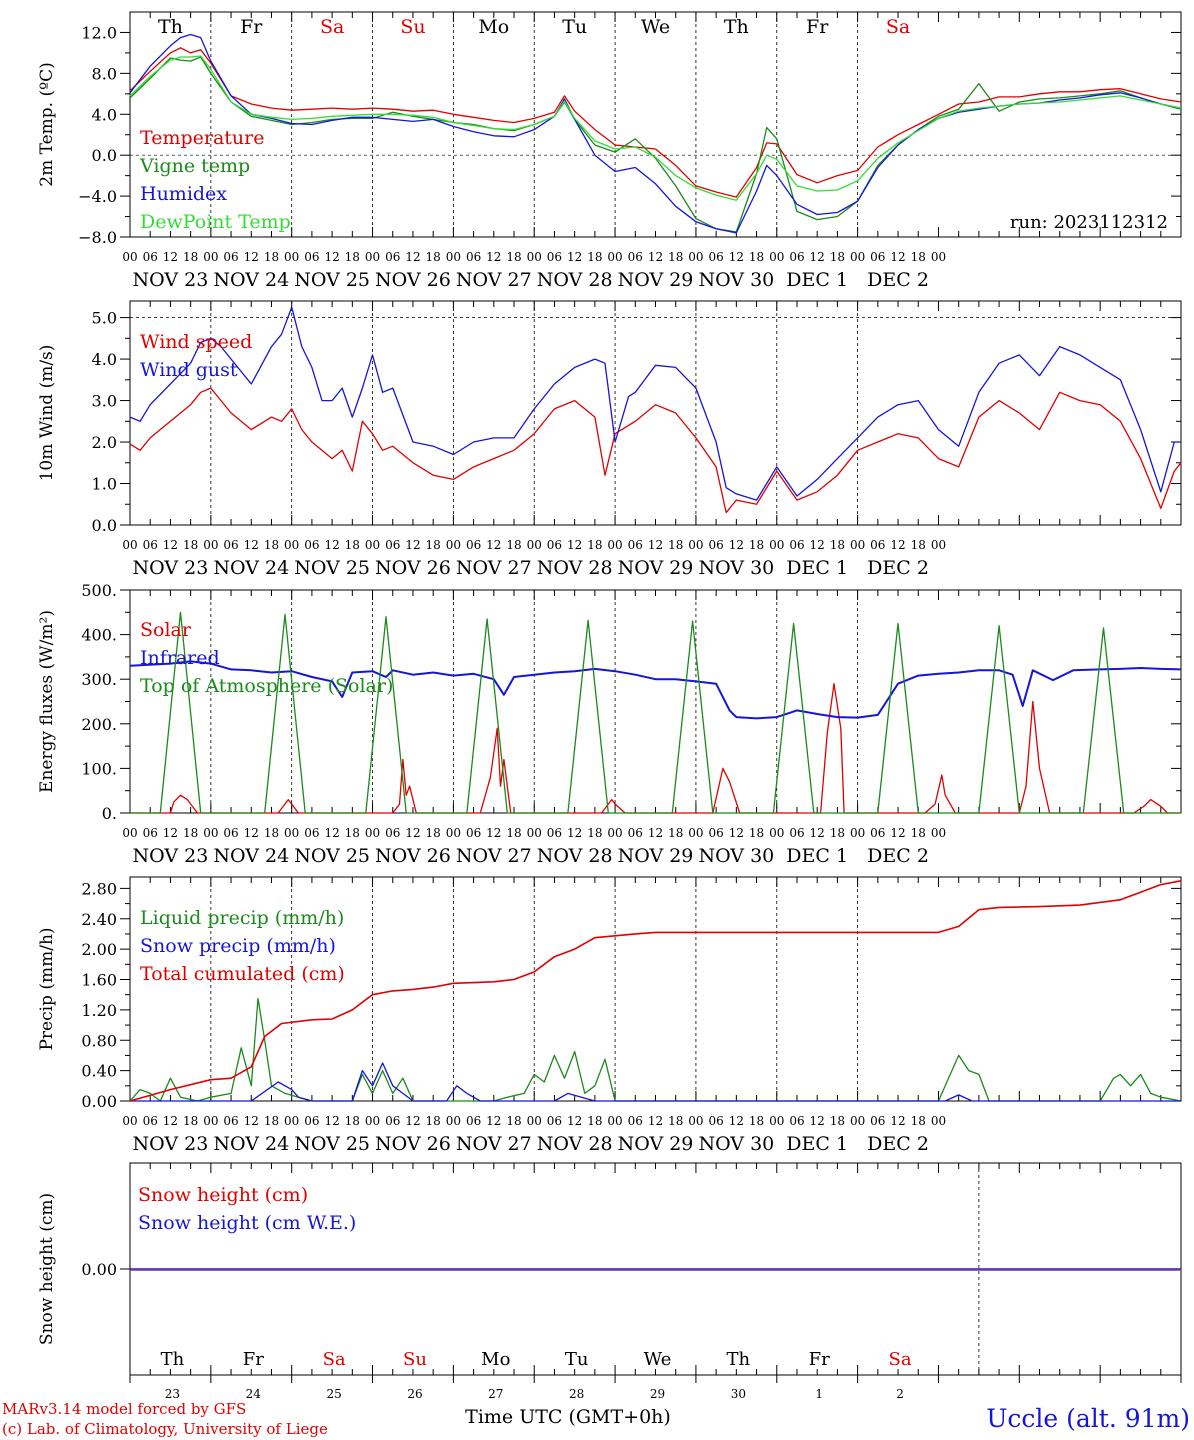 Image resolution: width=1194 pixels, height=1440 pixels. I want to click on bottom-day-label: We, so click(658, 1359).